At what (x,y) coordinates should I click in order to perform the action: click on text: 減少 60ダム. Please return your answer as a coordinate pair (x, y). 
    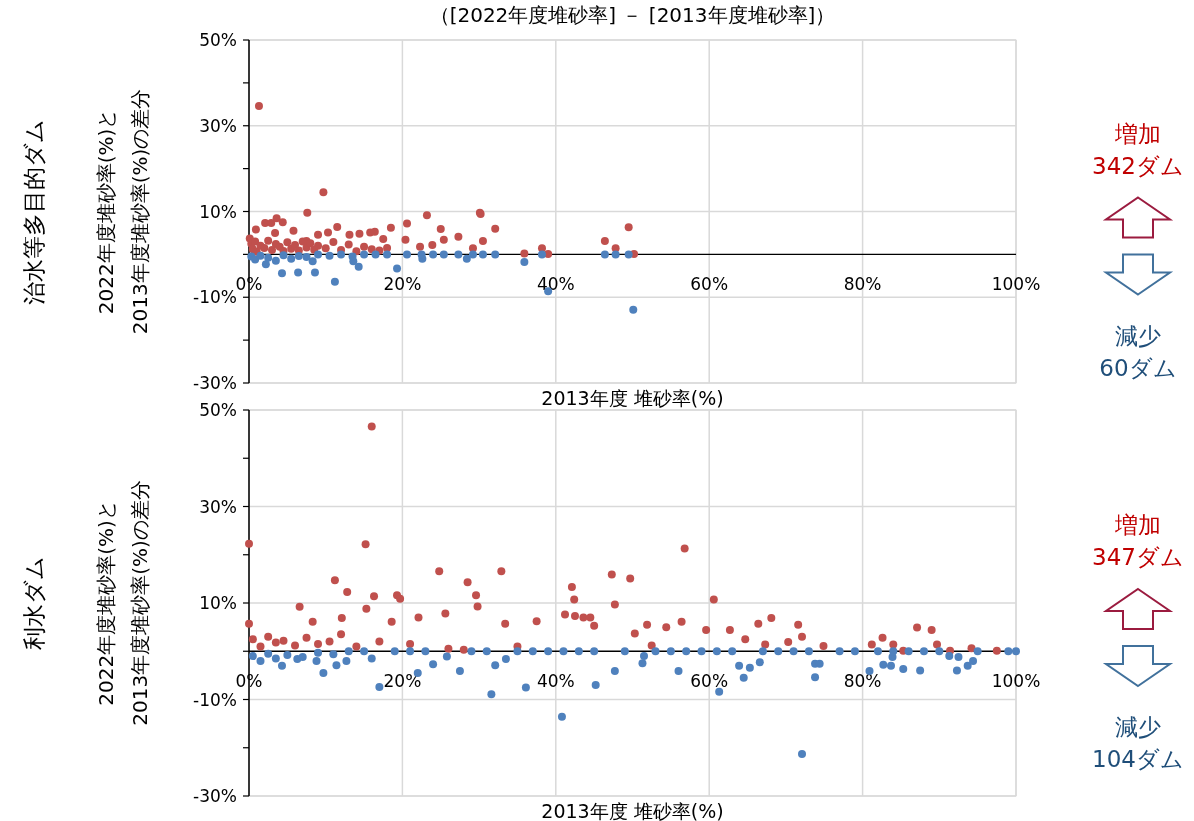
    Looking at the image, I should click on (1138, 351).